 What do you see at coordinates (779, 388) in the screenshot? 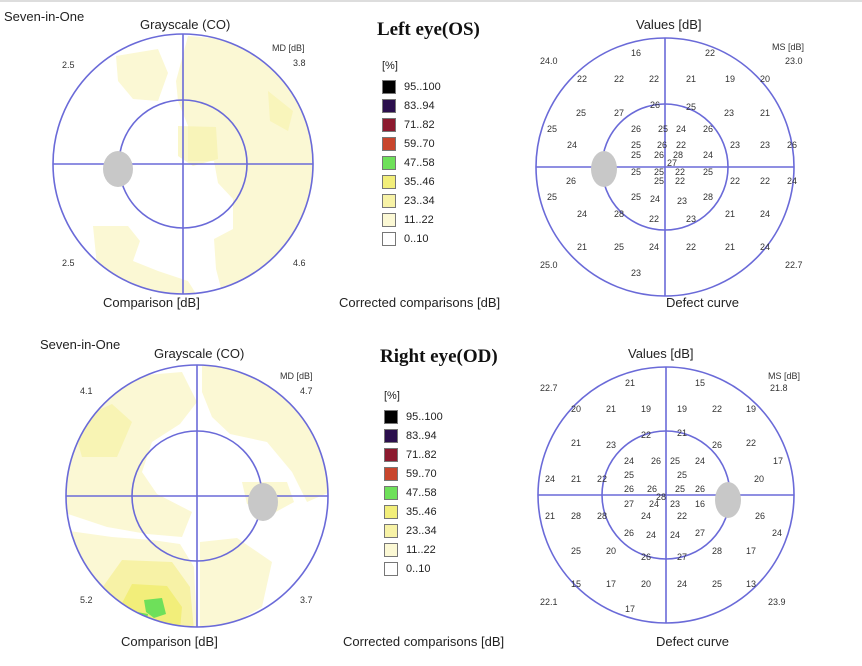
I see `od-ms-corner-tr: 21.8` at bounding box center [779, 388].